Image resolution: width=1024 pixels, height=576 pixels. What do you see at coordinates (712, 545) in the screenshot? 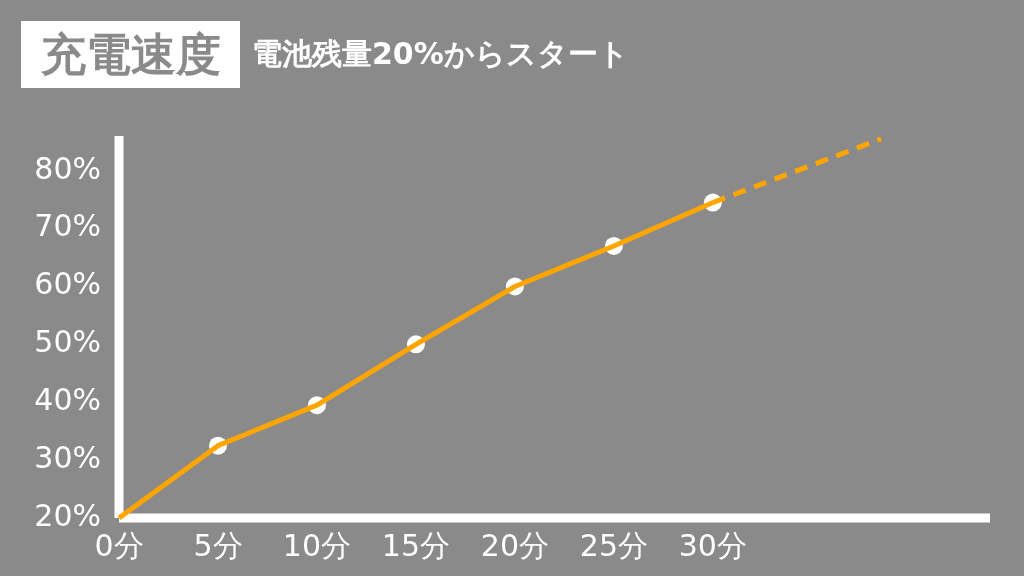
I see `x-tick-label: 30分` at bounding box center [712, 545].